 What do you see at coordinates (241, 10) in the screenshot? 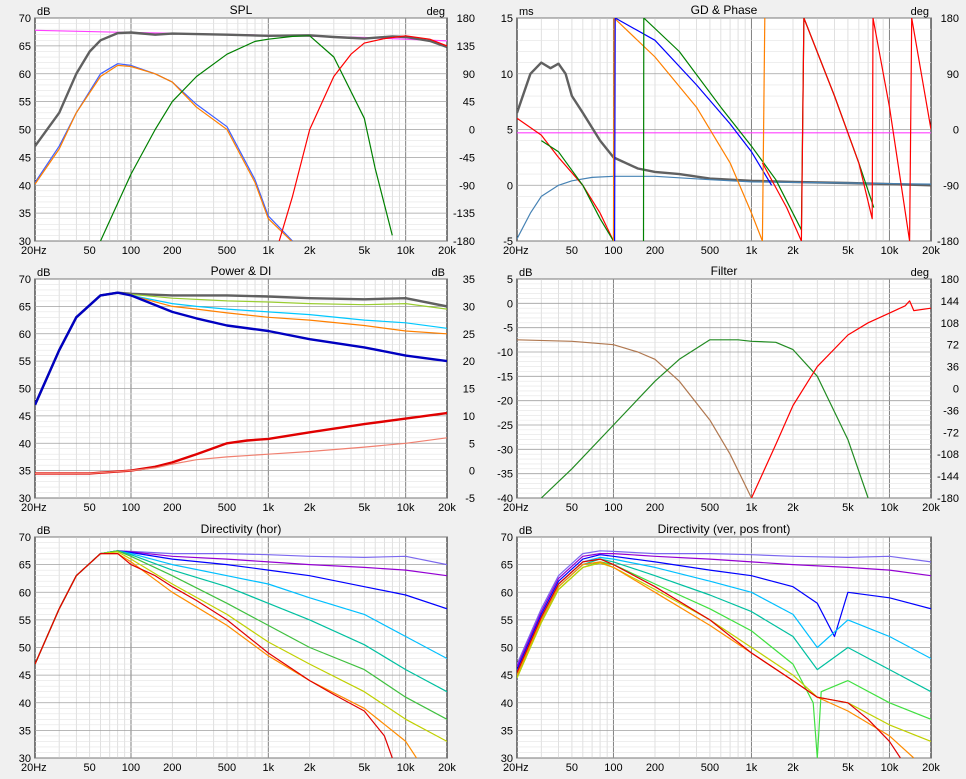
I see `chart-title: SPL` at bounding box center [241, 10].